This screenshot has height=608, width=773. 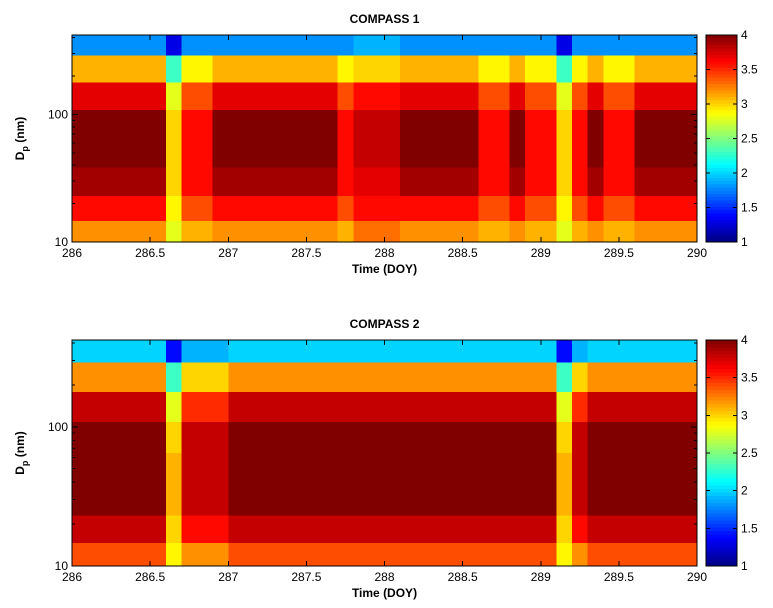 What do you see at coordinates (58, 427) in the screenshot?
I see `y-tick-label: 100` at bounding box center [58, 427].